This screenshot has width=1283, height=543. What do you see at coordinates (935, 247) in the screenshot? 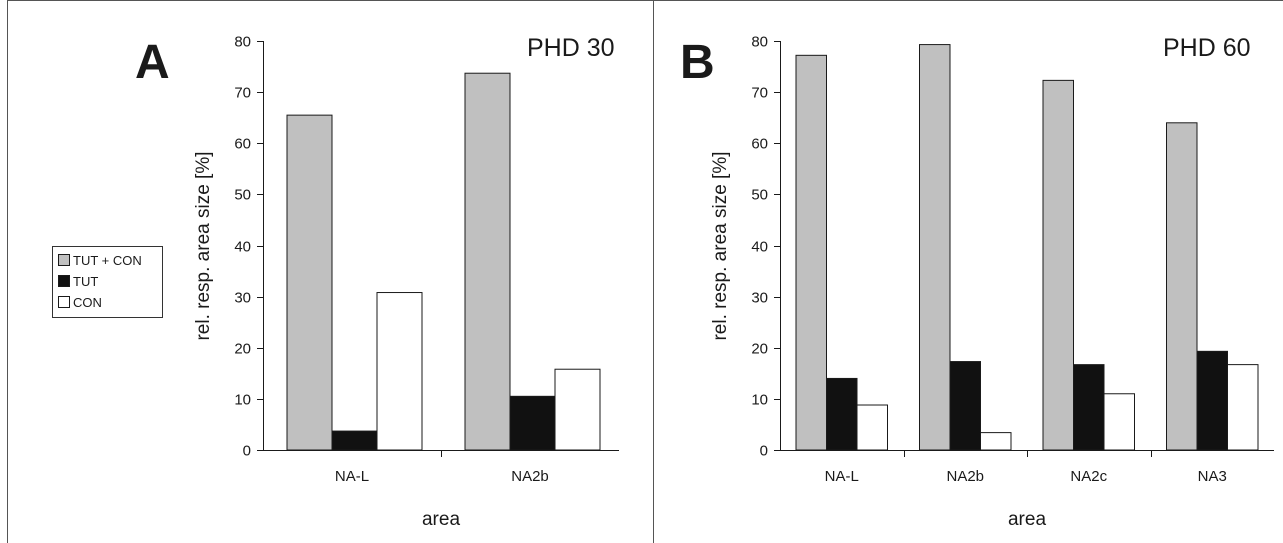
I see `chart-b-bar-tut-con-na2b` at bounding box center [935, 247].